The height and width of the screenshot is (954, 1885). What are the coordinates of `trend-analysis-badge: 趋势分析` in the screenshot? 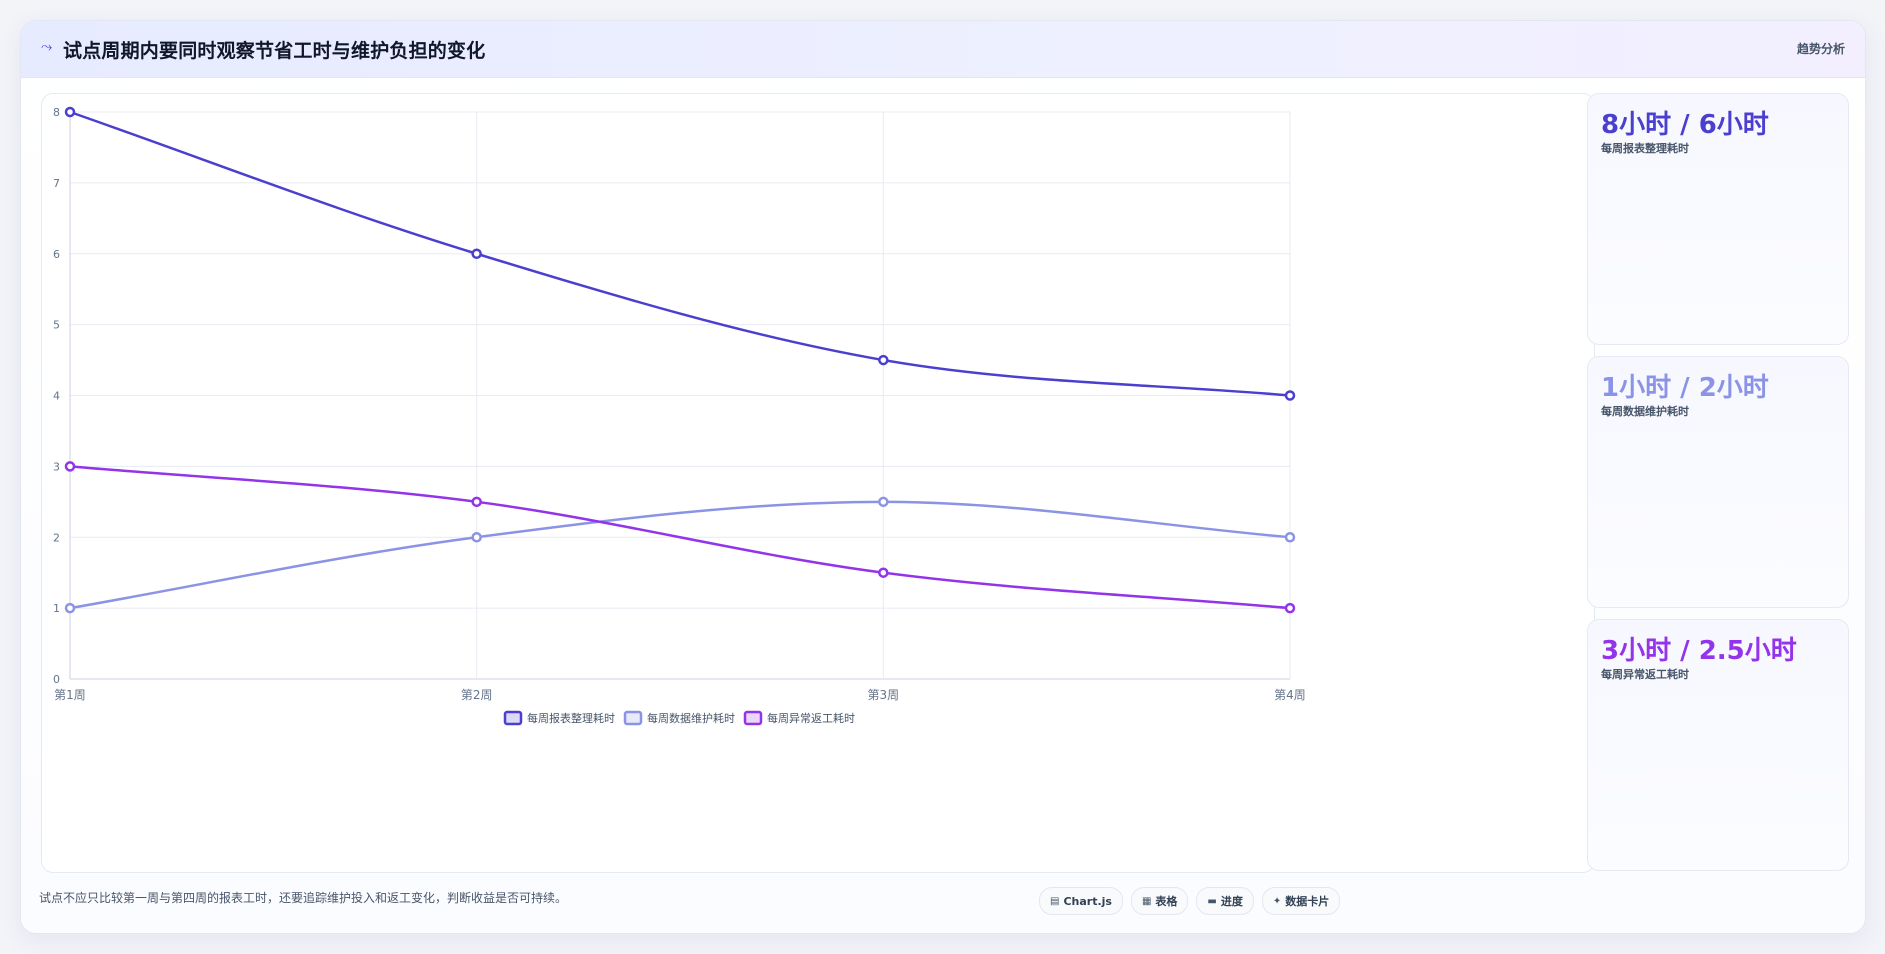 It's located at (1820, 49).